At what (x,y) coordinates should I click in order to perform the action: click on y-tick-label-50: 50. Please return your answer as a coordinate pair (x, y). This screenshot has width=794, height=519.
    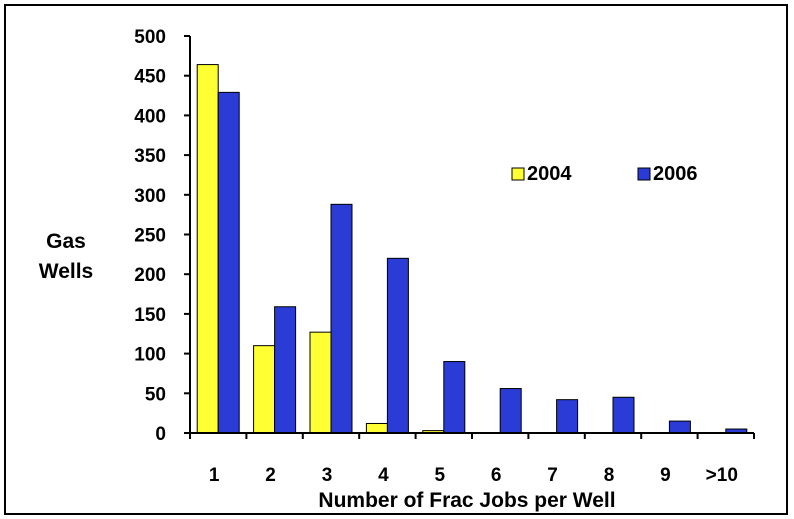
    Looking at the image, I should click on (155, 394).